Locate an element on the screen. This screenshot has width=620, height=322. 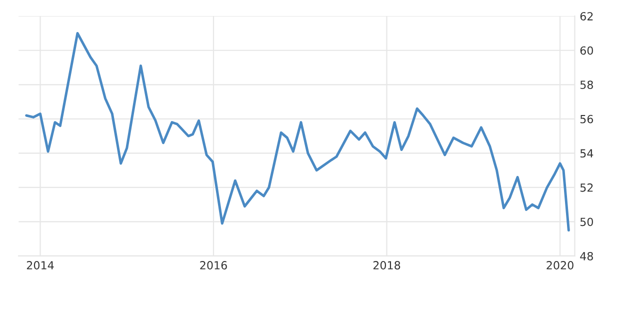
y-tick-label: 52 is located at coordinates (586, 187).